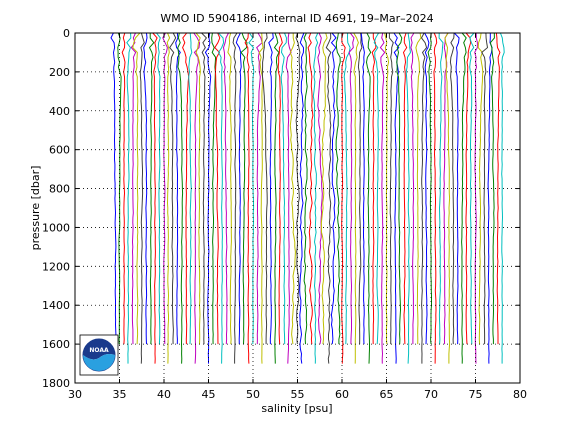 The width and height of the screenshot is (576, 436). Describe the element at coordinates (56, 305) in the screenshot. I see `y-tick-label: 1400` at that location.